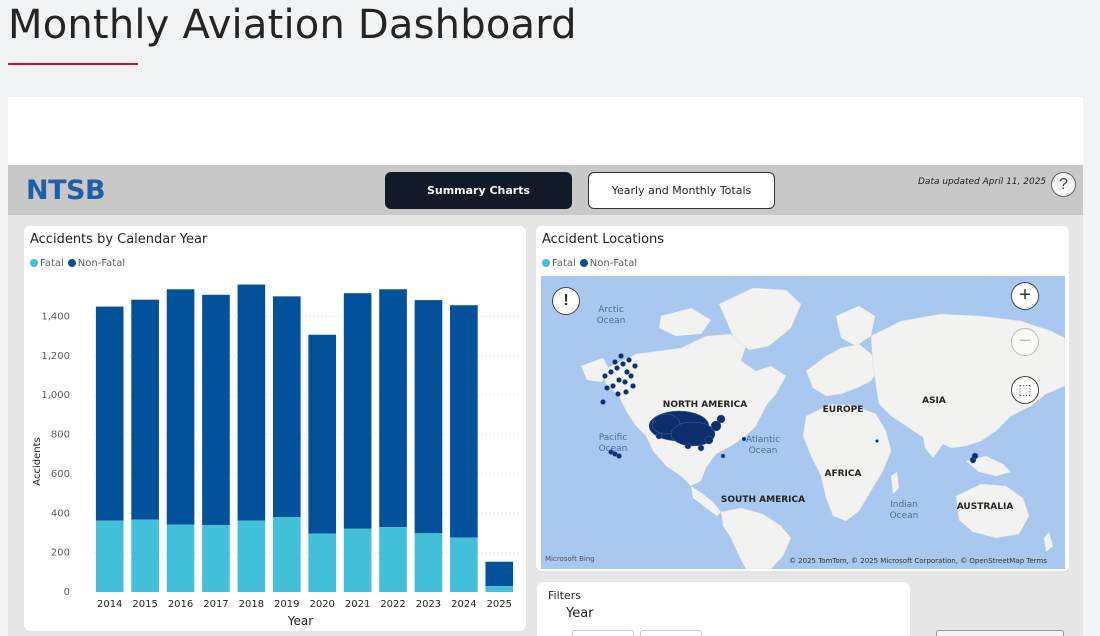 The image size is (1100, 636). What do you see at coordinates (613, 449) in the screenshot?
I see `label-pacific-ocean-2: Ocean` at bounding box center [613, 449].